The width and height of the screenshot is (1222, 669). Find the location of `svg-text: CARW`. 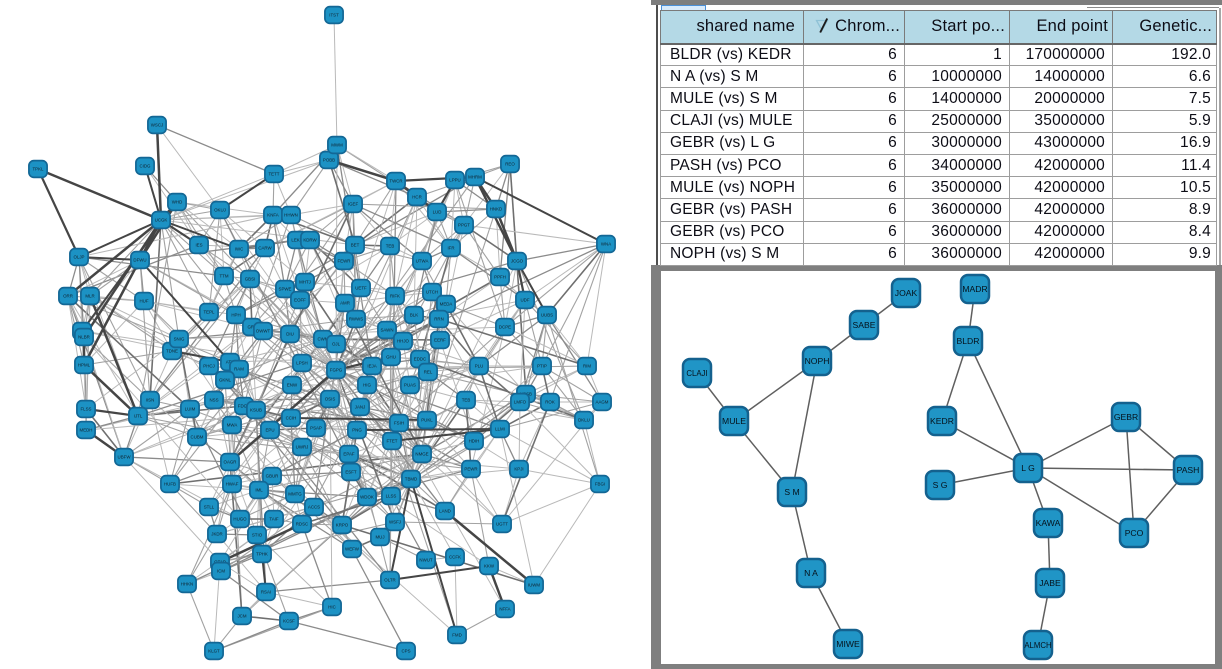

svg-text: CARW is located at coordinates (265, 248).